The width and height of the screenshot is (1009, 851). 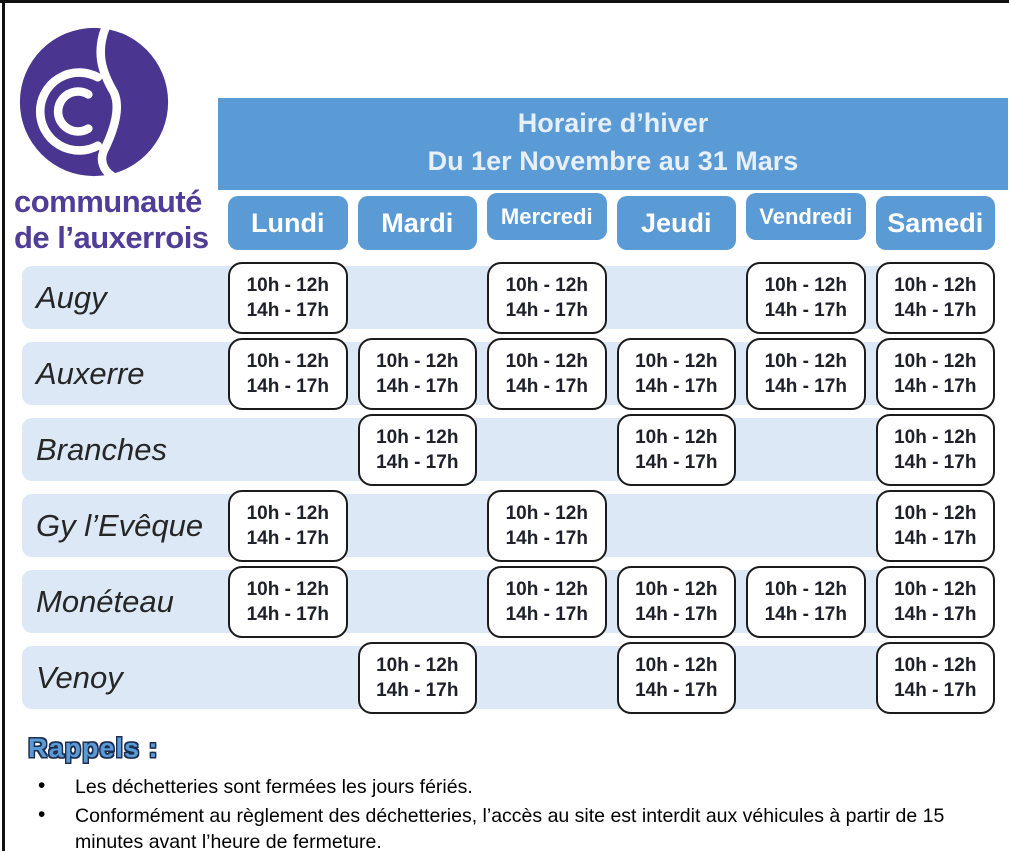 I want to click on hours-cell-augy-mercredi: 10h - 12h 14h - 17h, so click(x=547, y=297).